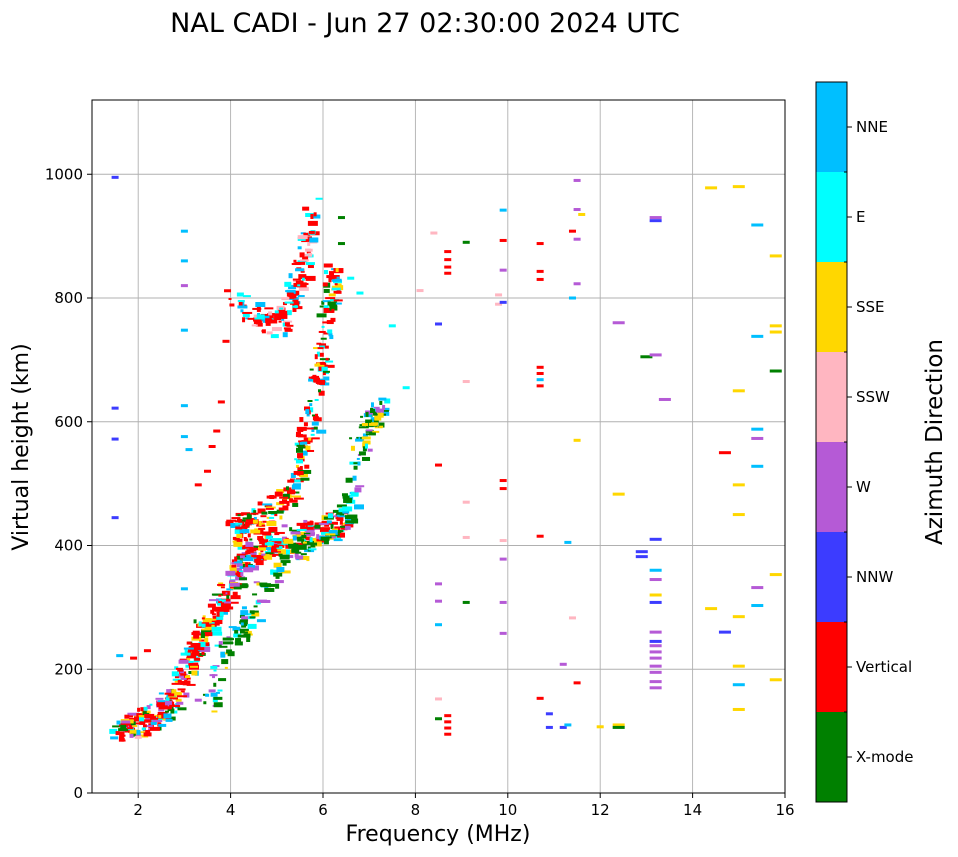 Image resolution: width=958 pixels, height=857 pixels. What do you see at coordinates (438, 834) in the screenshot?
I see `x-axis-label: Frequency (MHz)` at bounding box center [438, 834].